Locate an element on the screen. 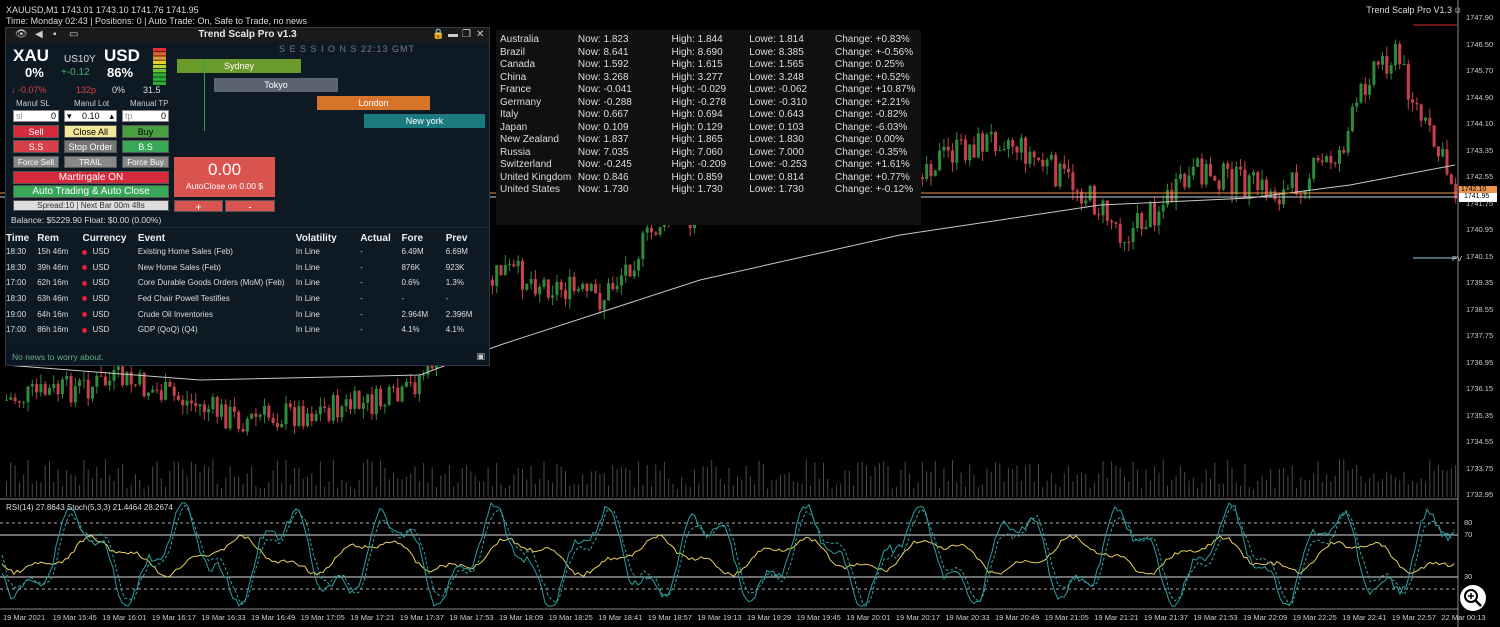 The height and width of the screenshot is (627, 1500). close-icon: ✕ is located at coordinates (480, 34).